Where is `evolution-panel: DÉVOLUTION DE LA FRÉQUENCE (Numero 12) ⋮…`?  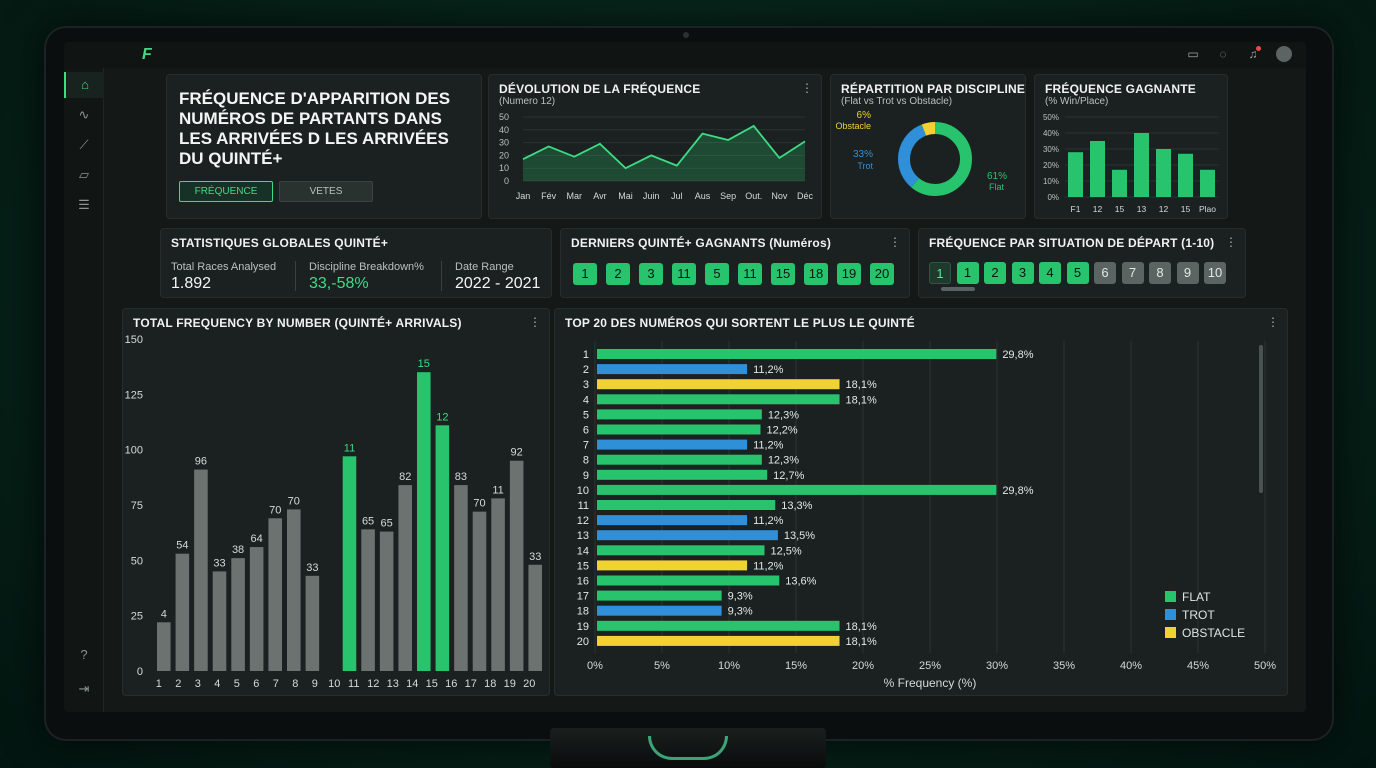 evolution-panel: DÉVOLUTION DE LA FRÉQUENCE (Numero 12) ⋮… is located at coordinates (655, 146).